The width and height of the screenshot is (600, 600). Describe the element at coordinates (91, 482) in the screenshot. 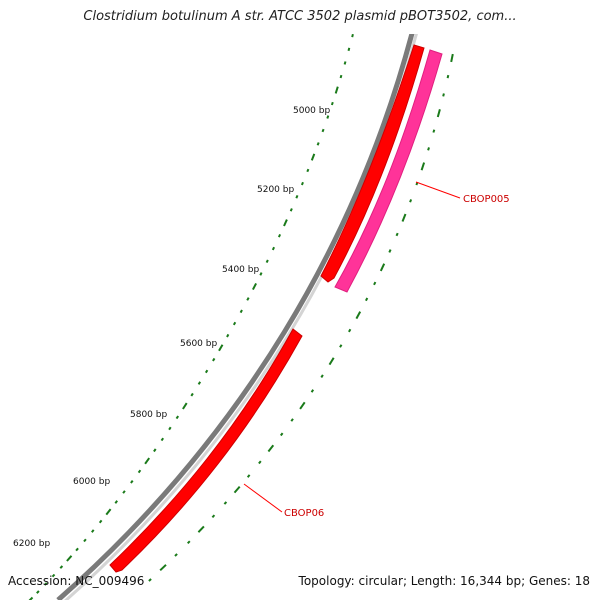

I see `tick-label-6000: 6000 bp` at that location.